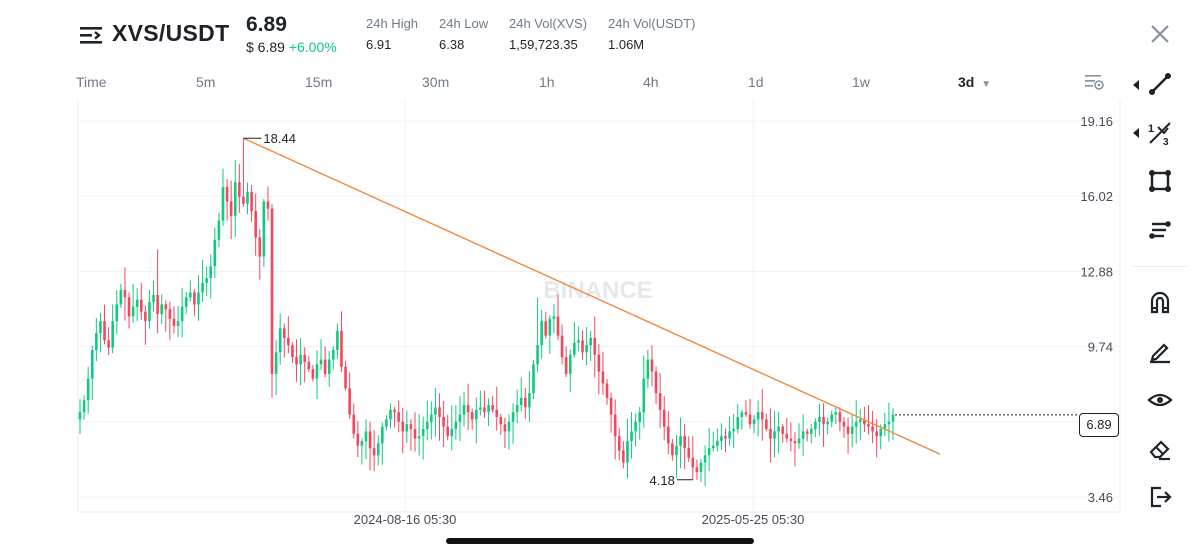  I want to click on pencil-tool, so click(1160, 351).